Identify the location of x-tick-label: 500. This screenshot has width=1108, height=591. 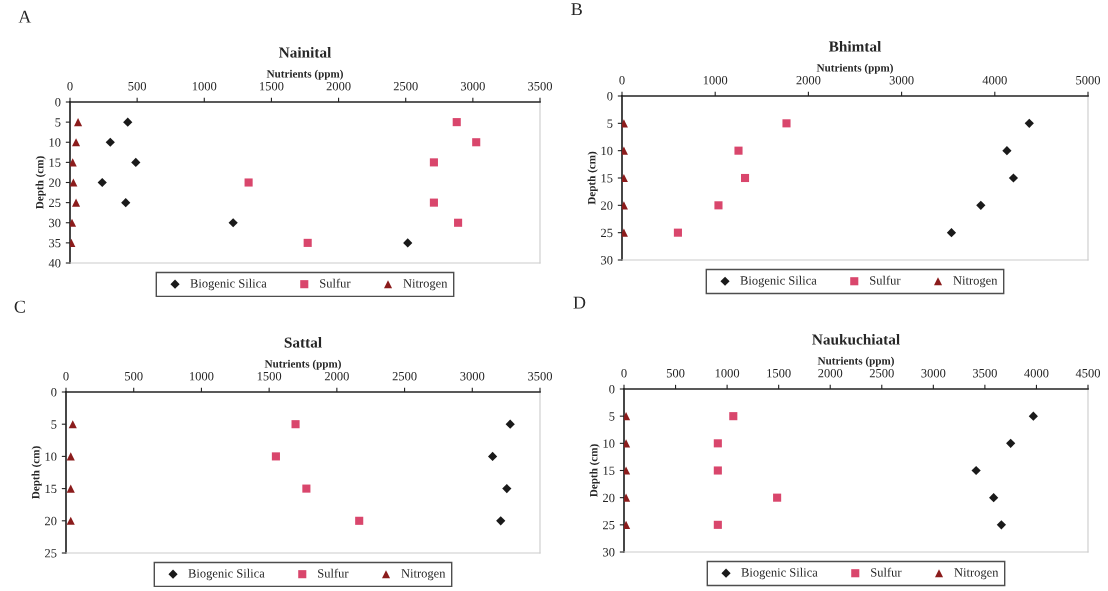
(134, 376).